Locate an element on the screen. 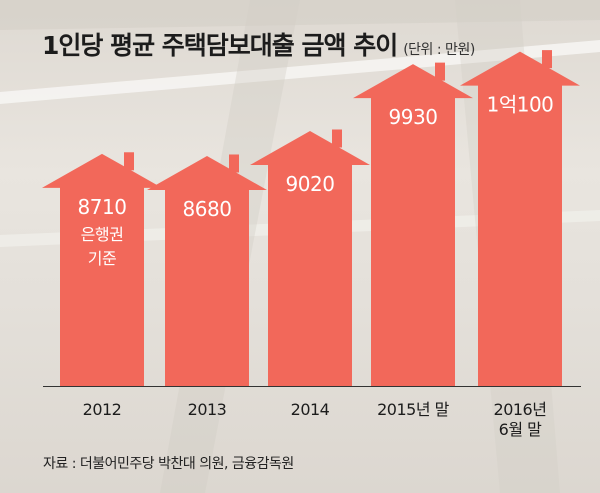  value-label-2: 9020 is located at coordinates (310, 184).